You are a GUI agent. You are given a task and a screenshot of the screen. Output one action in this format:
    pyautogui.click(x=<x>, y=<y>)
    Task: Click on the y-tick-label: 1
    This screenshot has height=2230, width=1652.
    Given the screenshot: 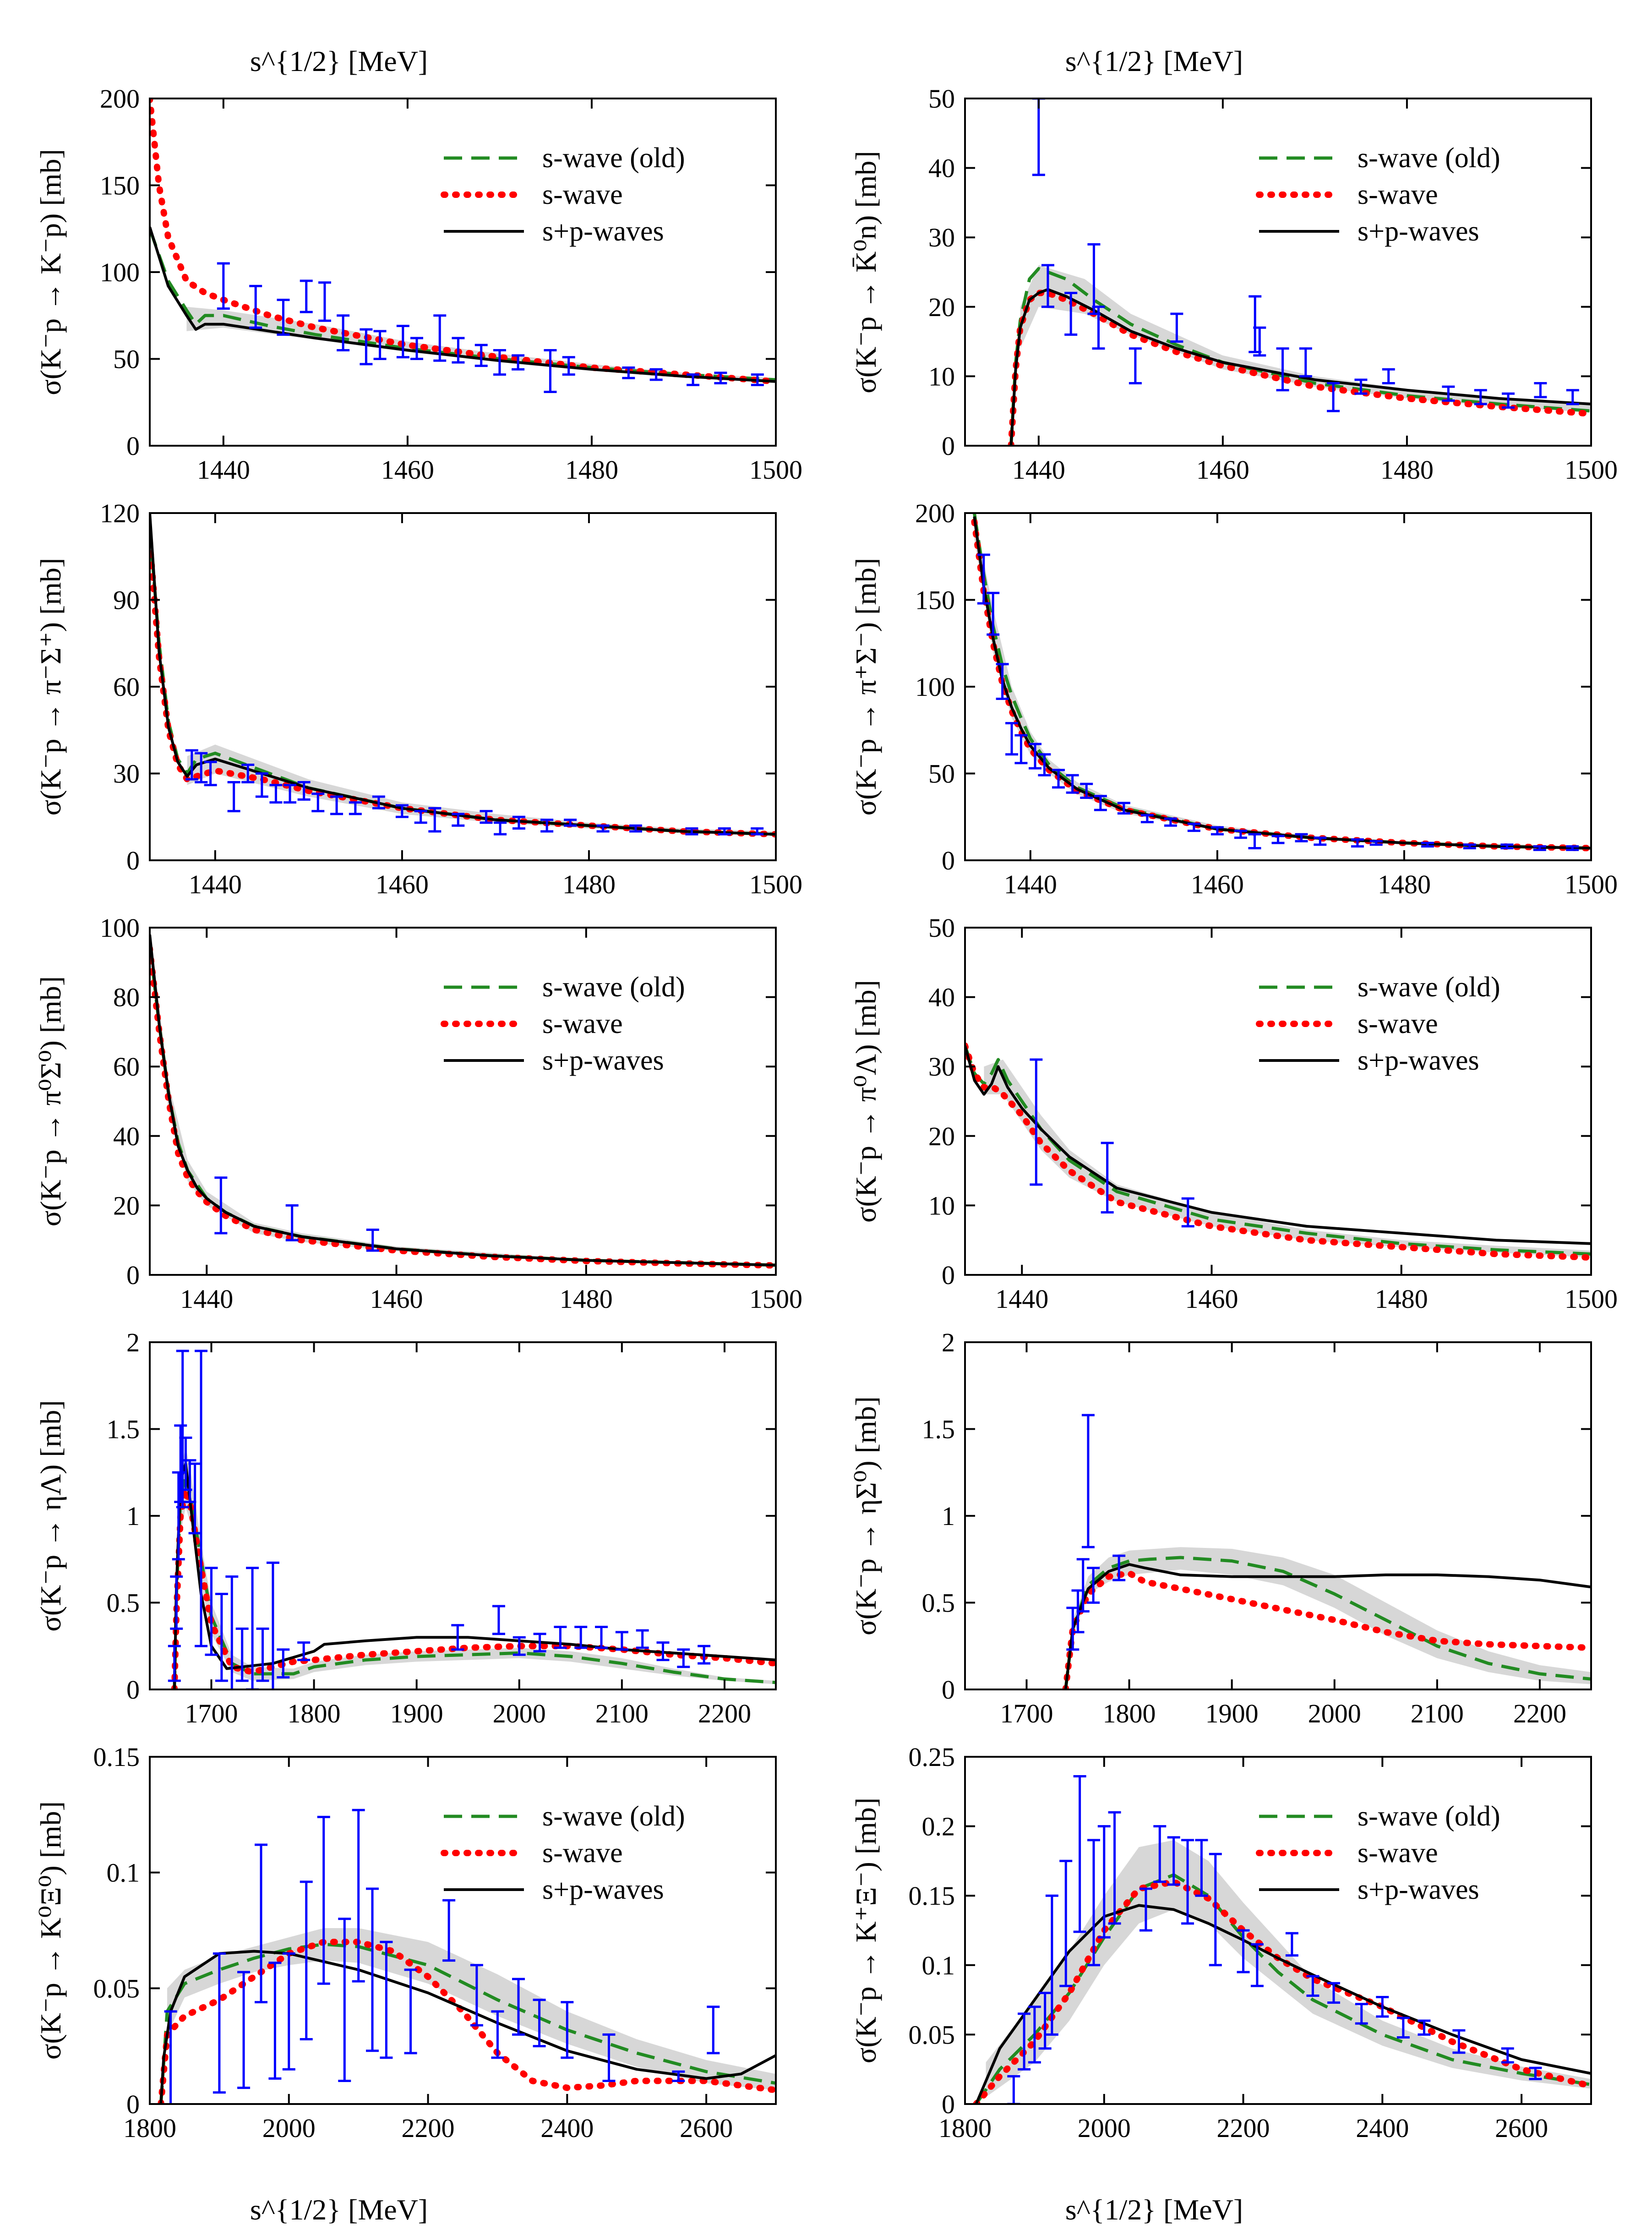 What is the action you would take?
    pyautogui.click(x=948, y=1516)
    